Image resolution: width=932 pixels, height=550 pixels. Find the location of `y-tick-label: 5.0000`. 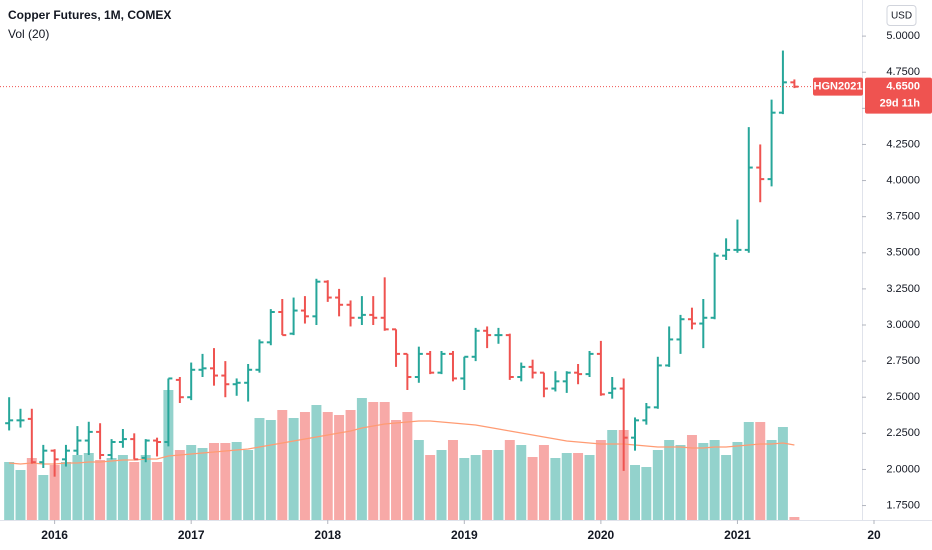

y-tick-label: 5.0000 is located at coordinates (903, 36).